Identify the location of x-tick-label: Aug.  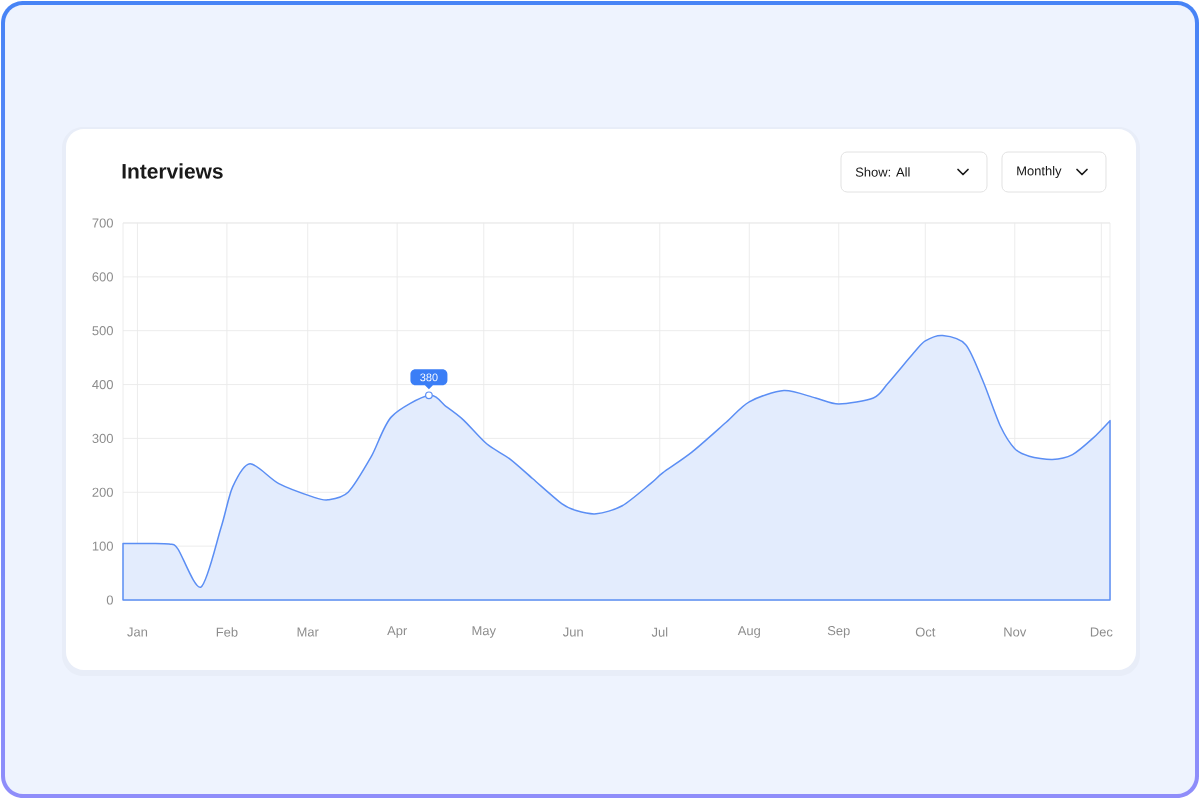
(748, 632).